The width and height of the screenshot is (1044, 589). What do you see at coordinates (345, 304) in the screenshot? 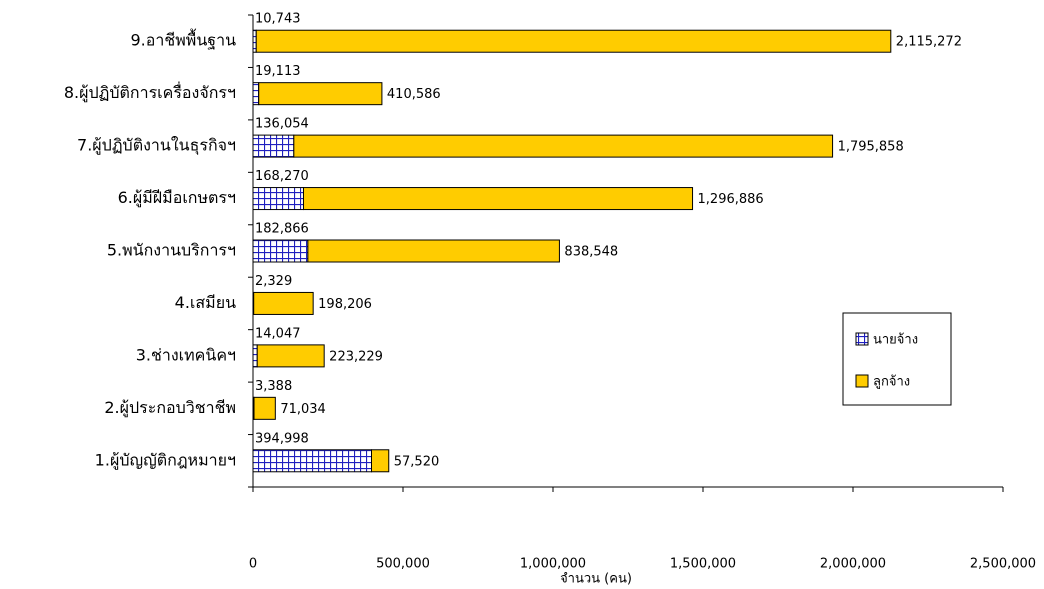
I see `value-label: 198,206` at bounding box center [345, 304].